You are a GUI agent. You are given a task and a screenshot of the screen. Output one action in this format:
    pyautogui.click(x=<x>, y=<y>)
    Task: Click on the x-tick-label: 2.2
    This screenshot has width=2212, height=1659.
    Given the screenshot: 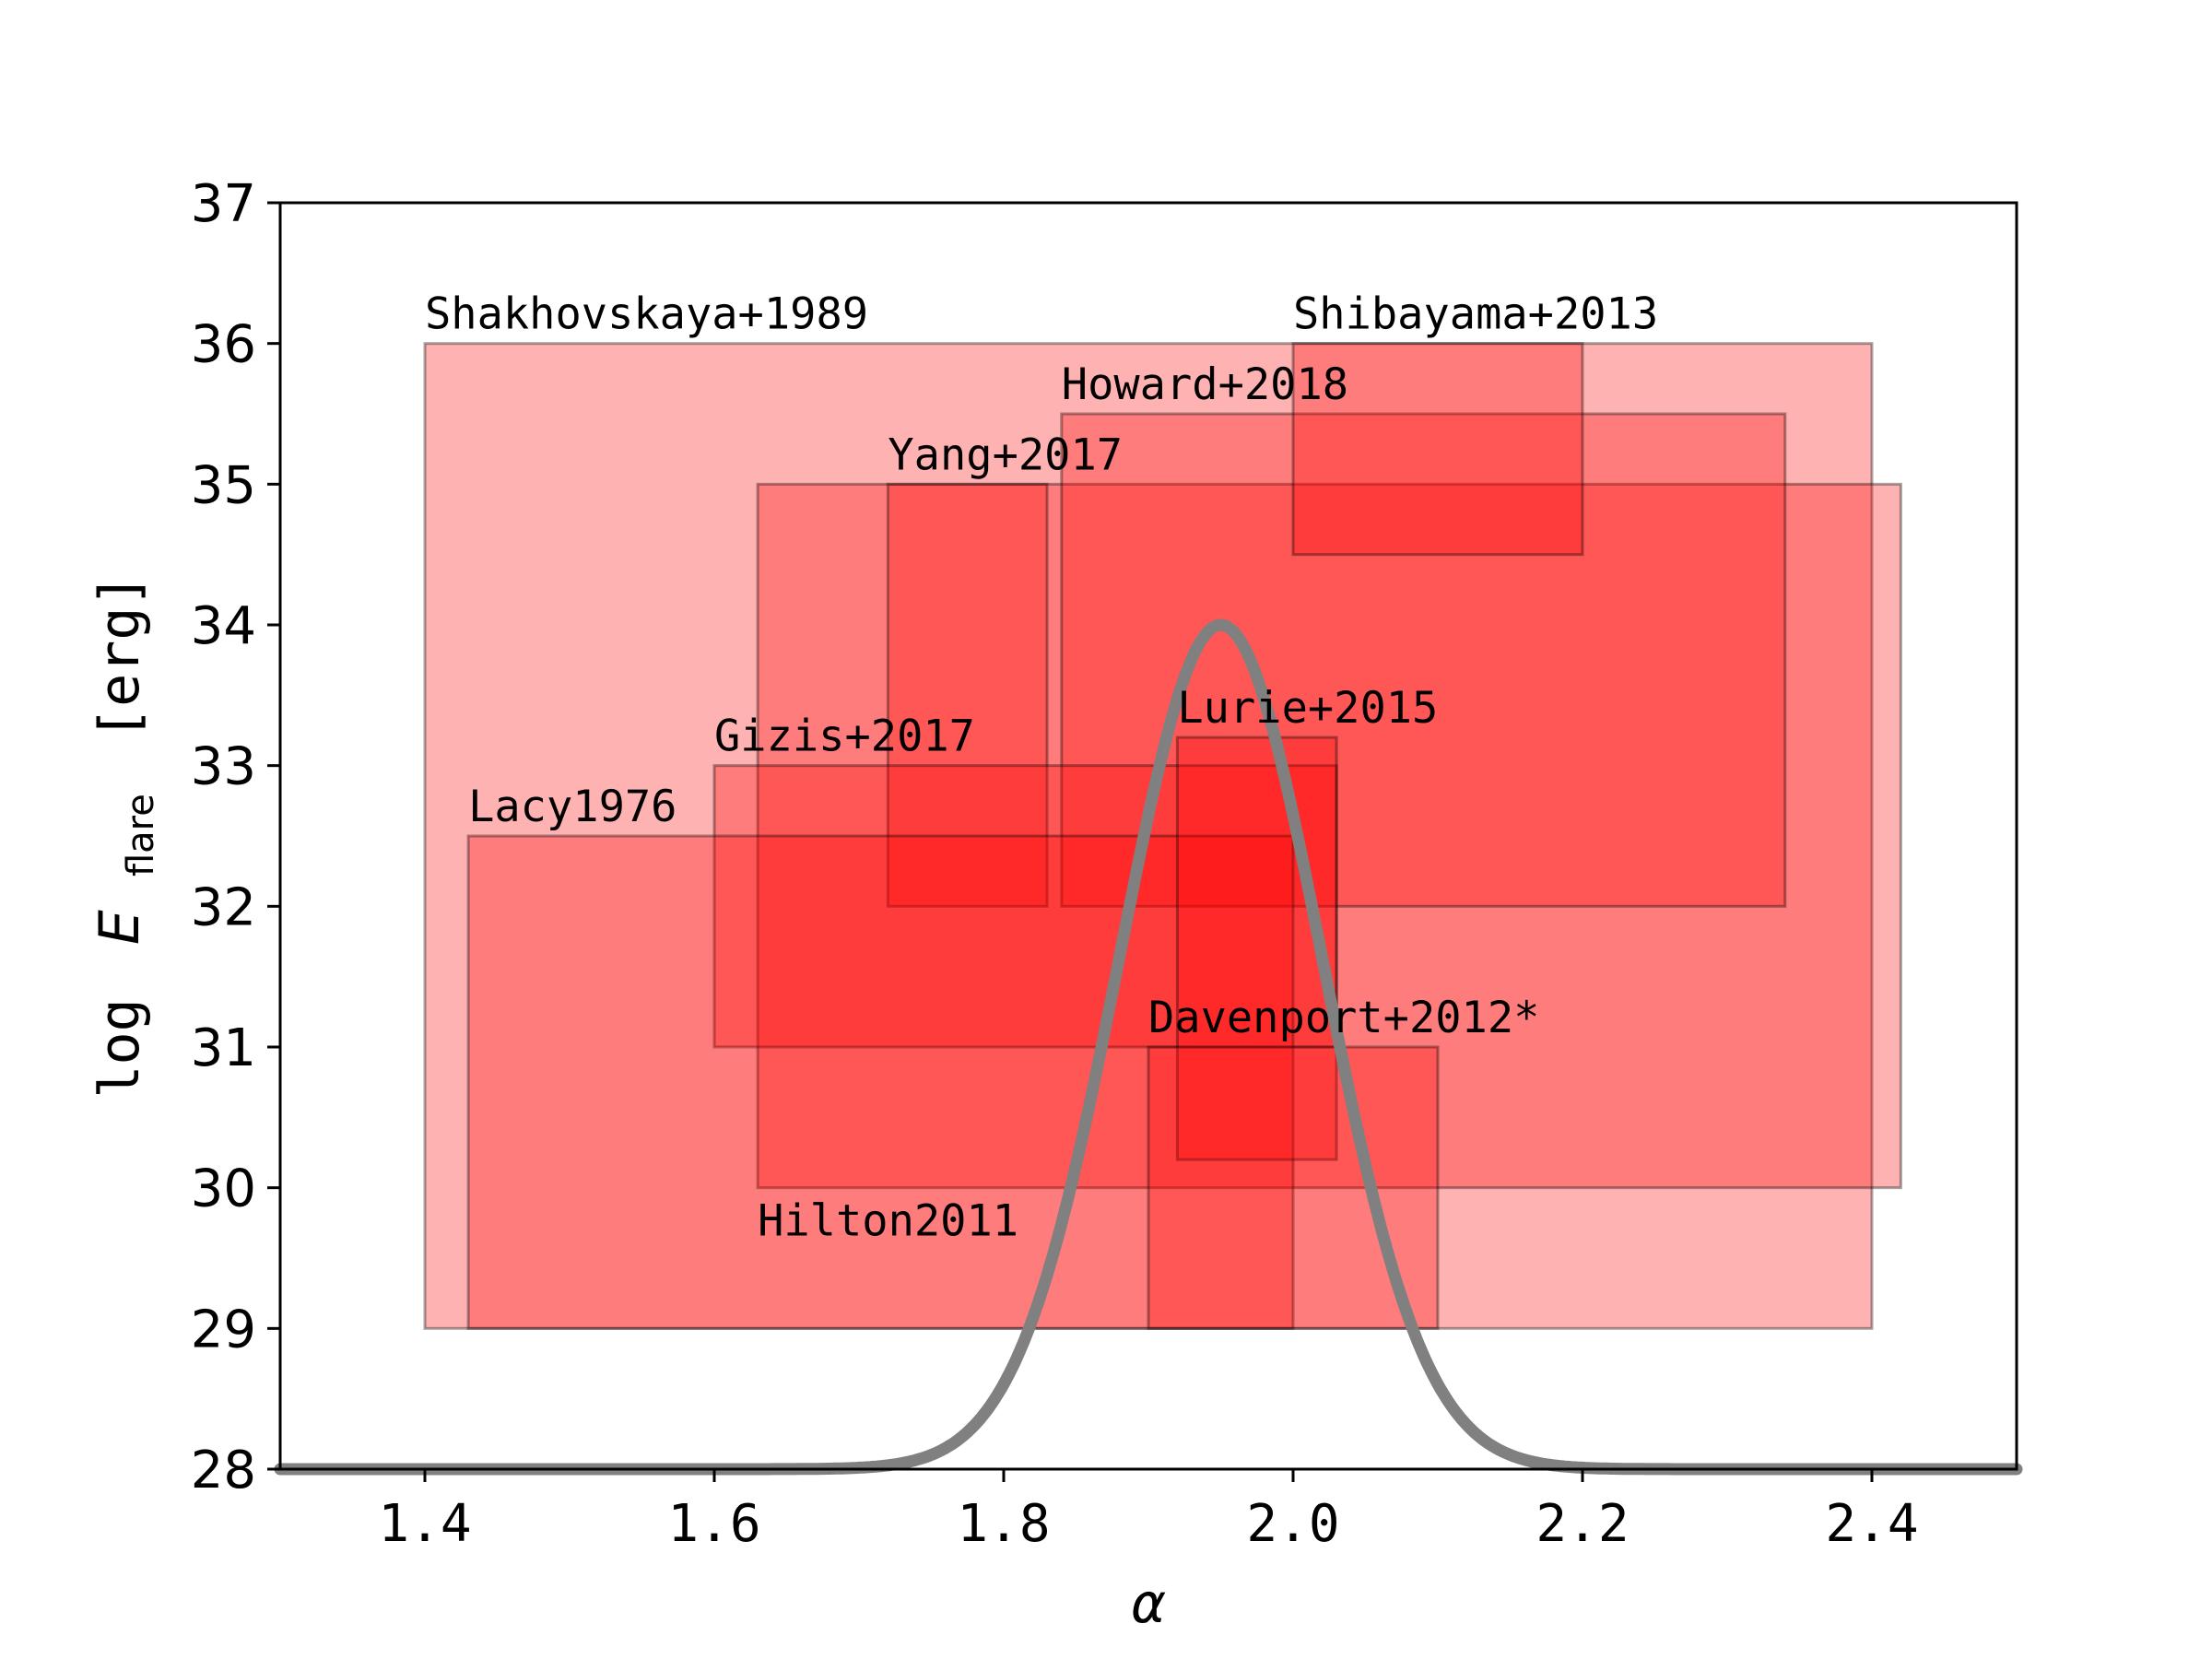 What is the action you would take?
    pyautogui.click(x=1582, y=1524)
    